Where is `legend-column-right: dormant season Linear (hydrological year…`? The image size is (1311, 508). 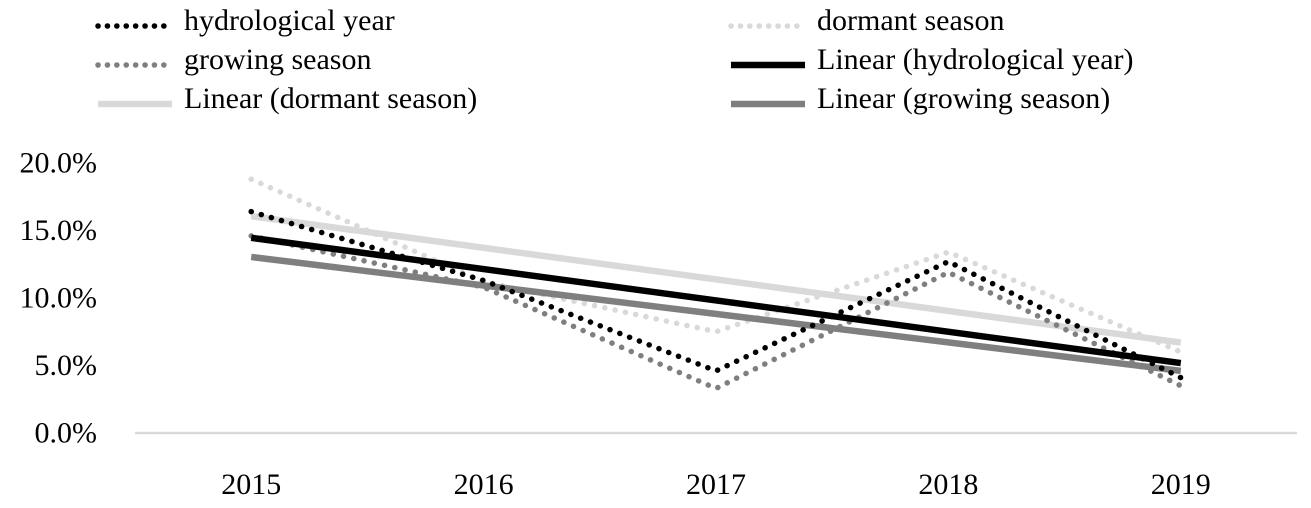 legend-column-right: dormant season Linear (hydrological year… is located at coordinates (931, 61).